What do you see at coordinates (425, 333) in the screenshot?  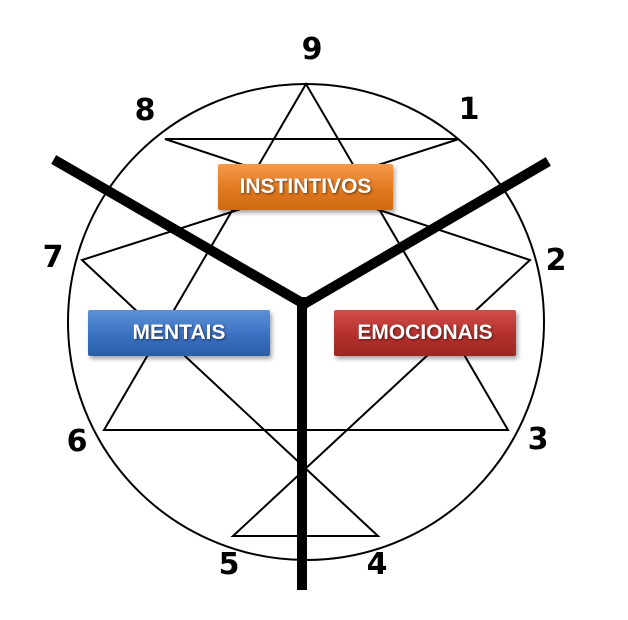 I see `emocionais-label: EMOCIONAIS` at bounding box center [425, 333].